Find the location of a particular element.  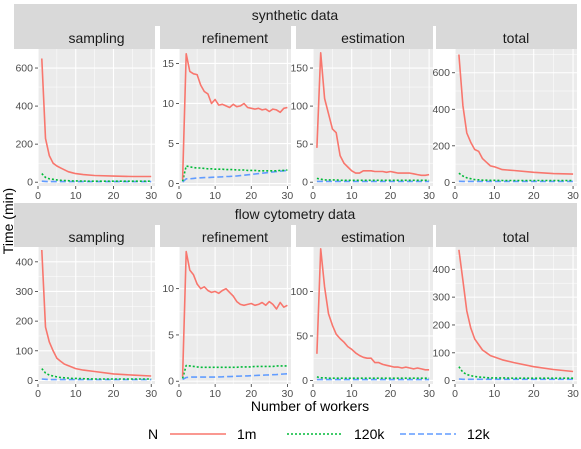

panel-synthetic-data-refinement: refinement 0 10 20 30 0 5 10 15 is located at coordinates (226, 114).